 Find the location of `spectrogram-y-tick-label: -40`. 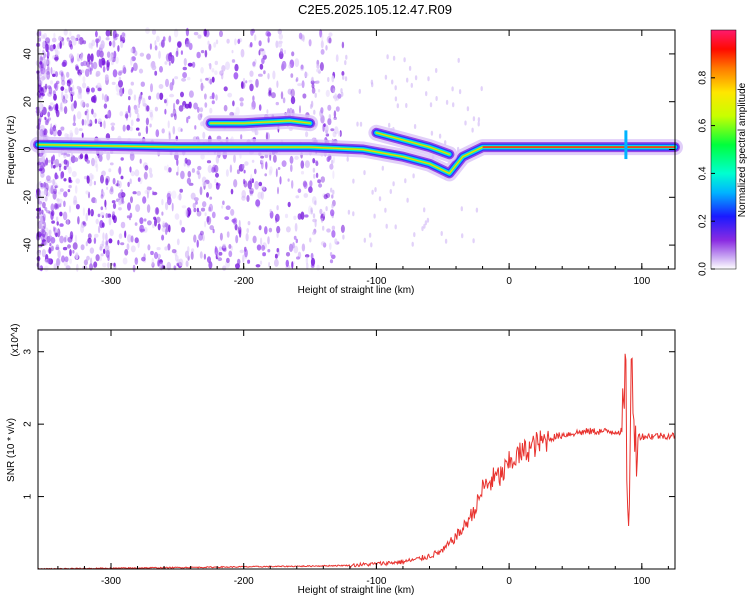

spectrogram-y-tick-label: -40 is located at coordinates (28, 244).